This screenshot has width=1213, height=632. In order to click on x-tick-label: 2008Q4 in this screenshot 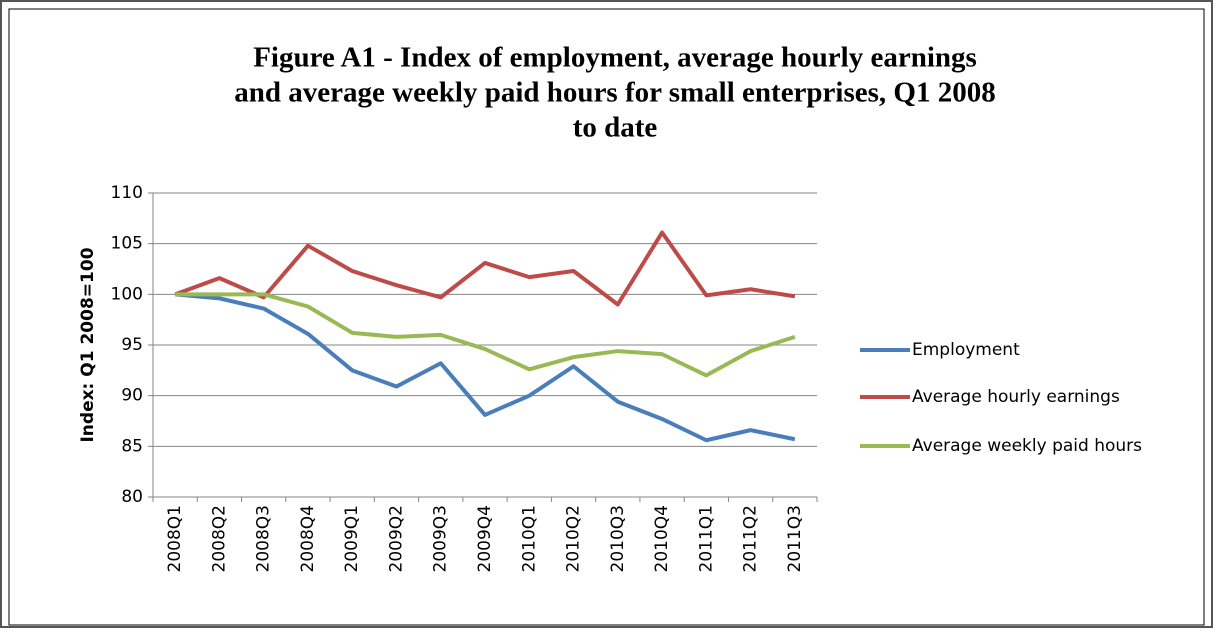, I will do `click(308, 538)`.